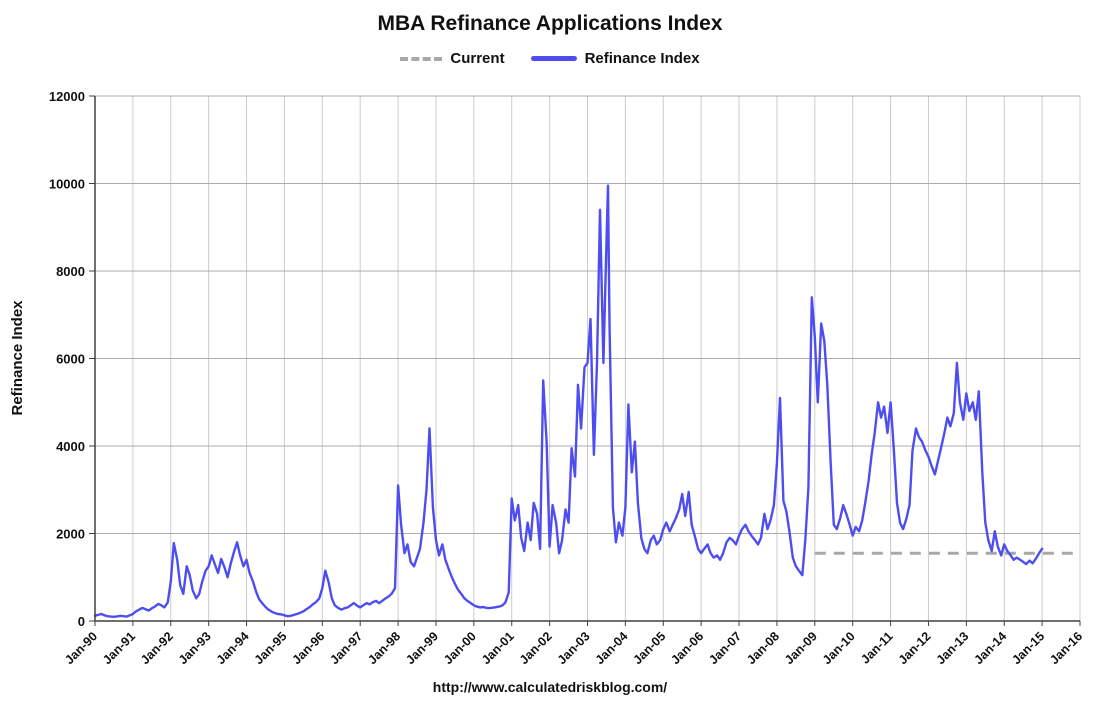 Image resolution: width=1100 pixels, height=703 pixels. Describe the element at coordinates (1066, 648) in the screenshot. I see `svg-text: Jan-16` at that location.